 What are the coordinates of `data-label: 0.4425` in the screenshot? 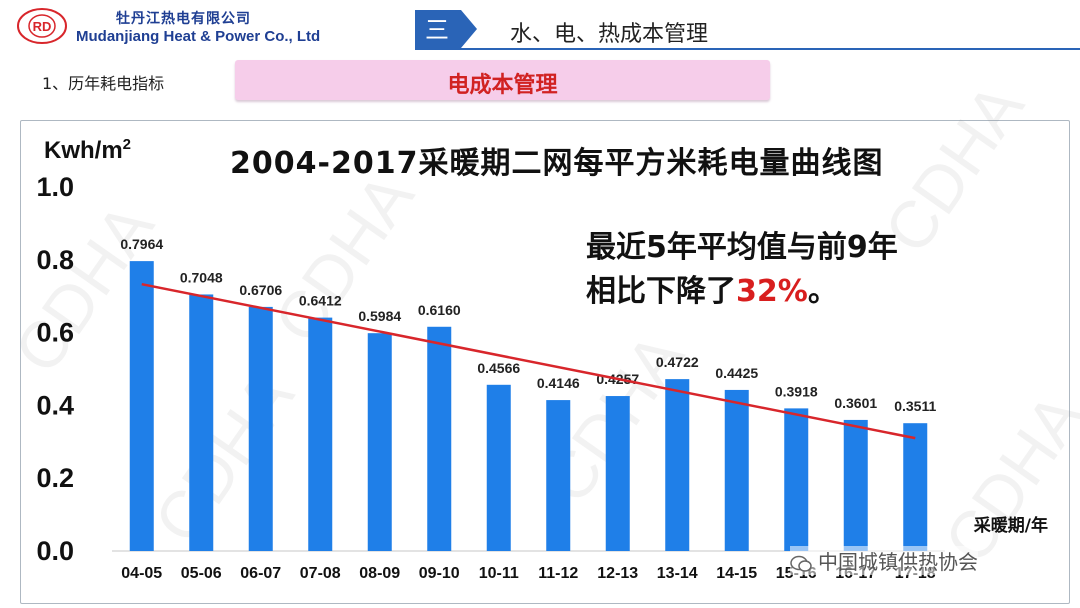 It's located at (736, 373).